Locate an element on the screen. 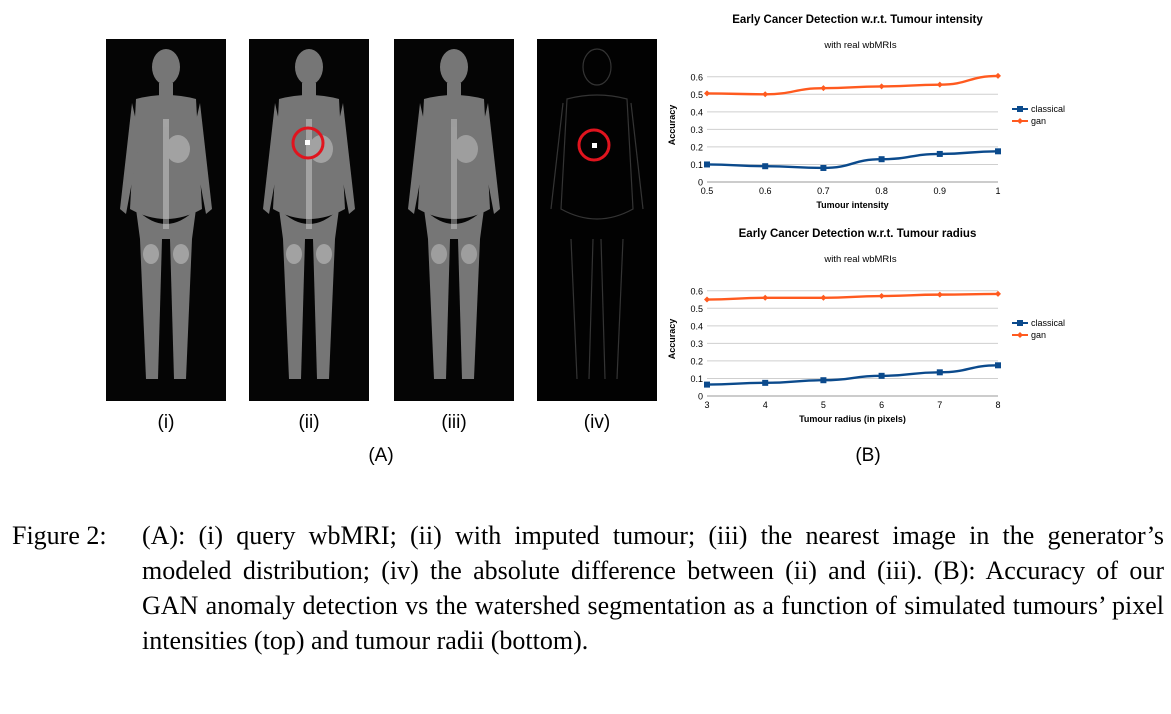  chart0-legend-label-classical: classical is located at coordinates (1048, 109).